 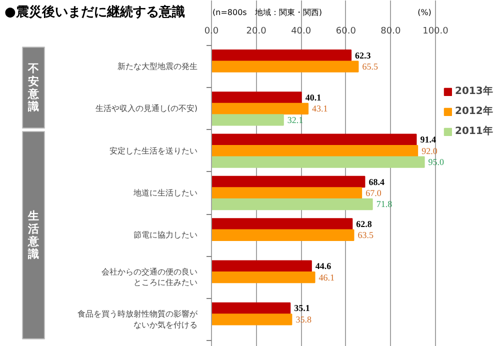 I want to click on data-label: 71.8, so click(x=384, y=204).